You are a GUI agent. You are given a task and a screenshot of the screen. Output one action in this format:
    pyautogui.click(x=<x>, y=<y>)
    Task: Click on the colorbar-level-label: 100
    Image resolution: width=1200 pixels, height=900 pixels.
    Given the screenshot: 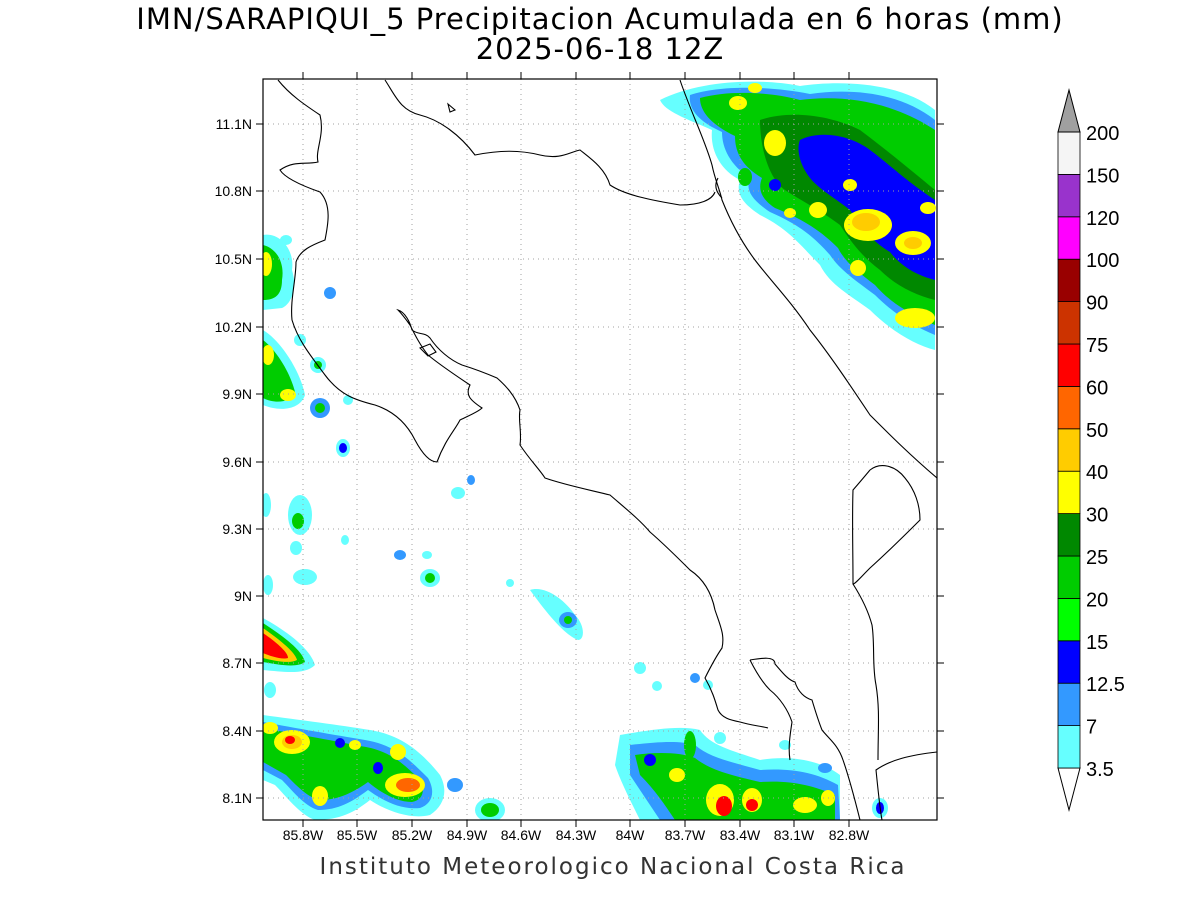 What is the action you would take?
    pyautogui.click(x=1102, y=261)
    